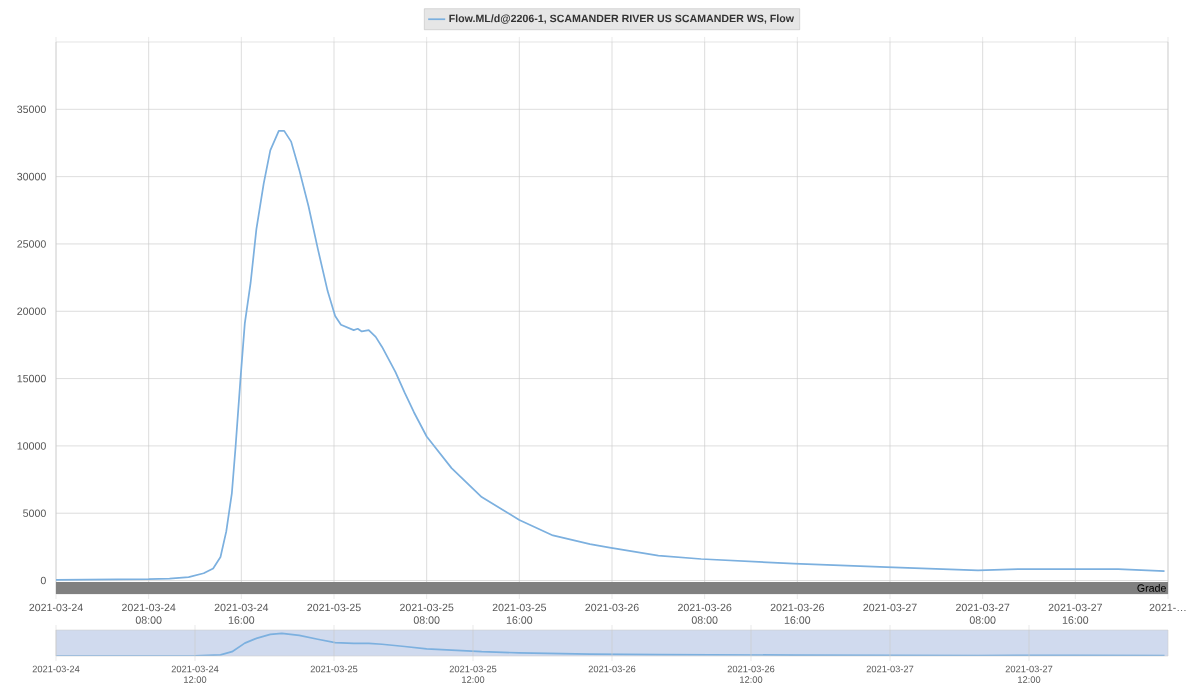 The image size is (1192, 693). What do you see at coordinates (31, 244) in the screenshot?
I see `y-tick-label: 25000` at bounding box center [31, 244].